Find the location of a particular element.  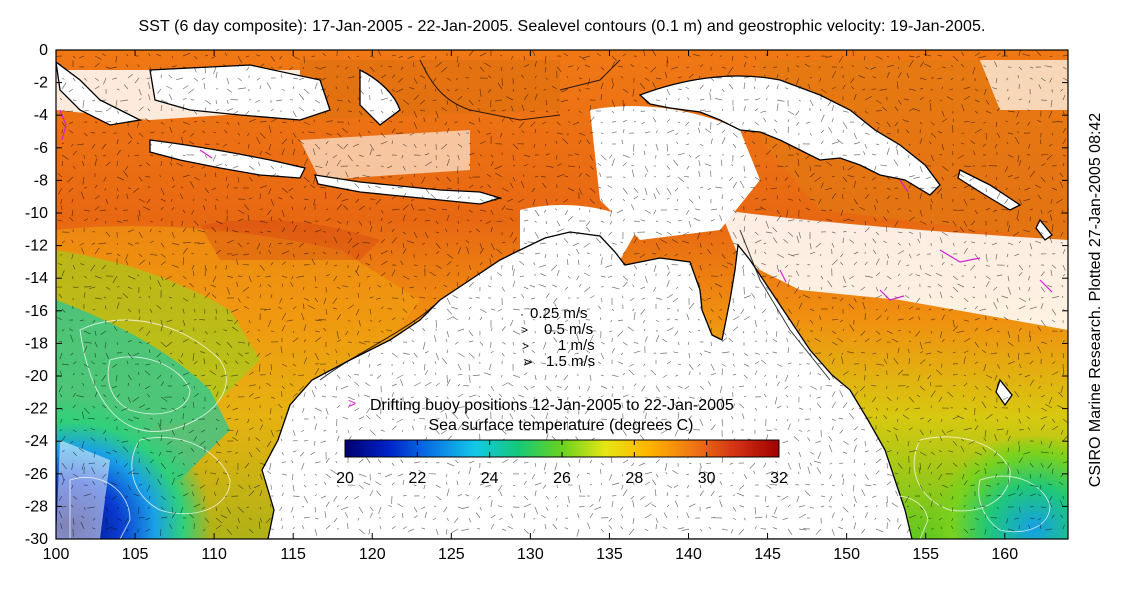

x-tick-label: 160 is located at coordinates (1004, 554).